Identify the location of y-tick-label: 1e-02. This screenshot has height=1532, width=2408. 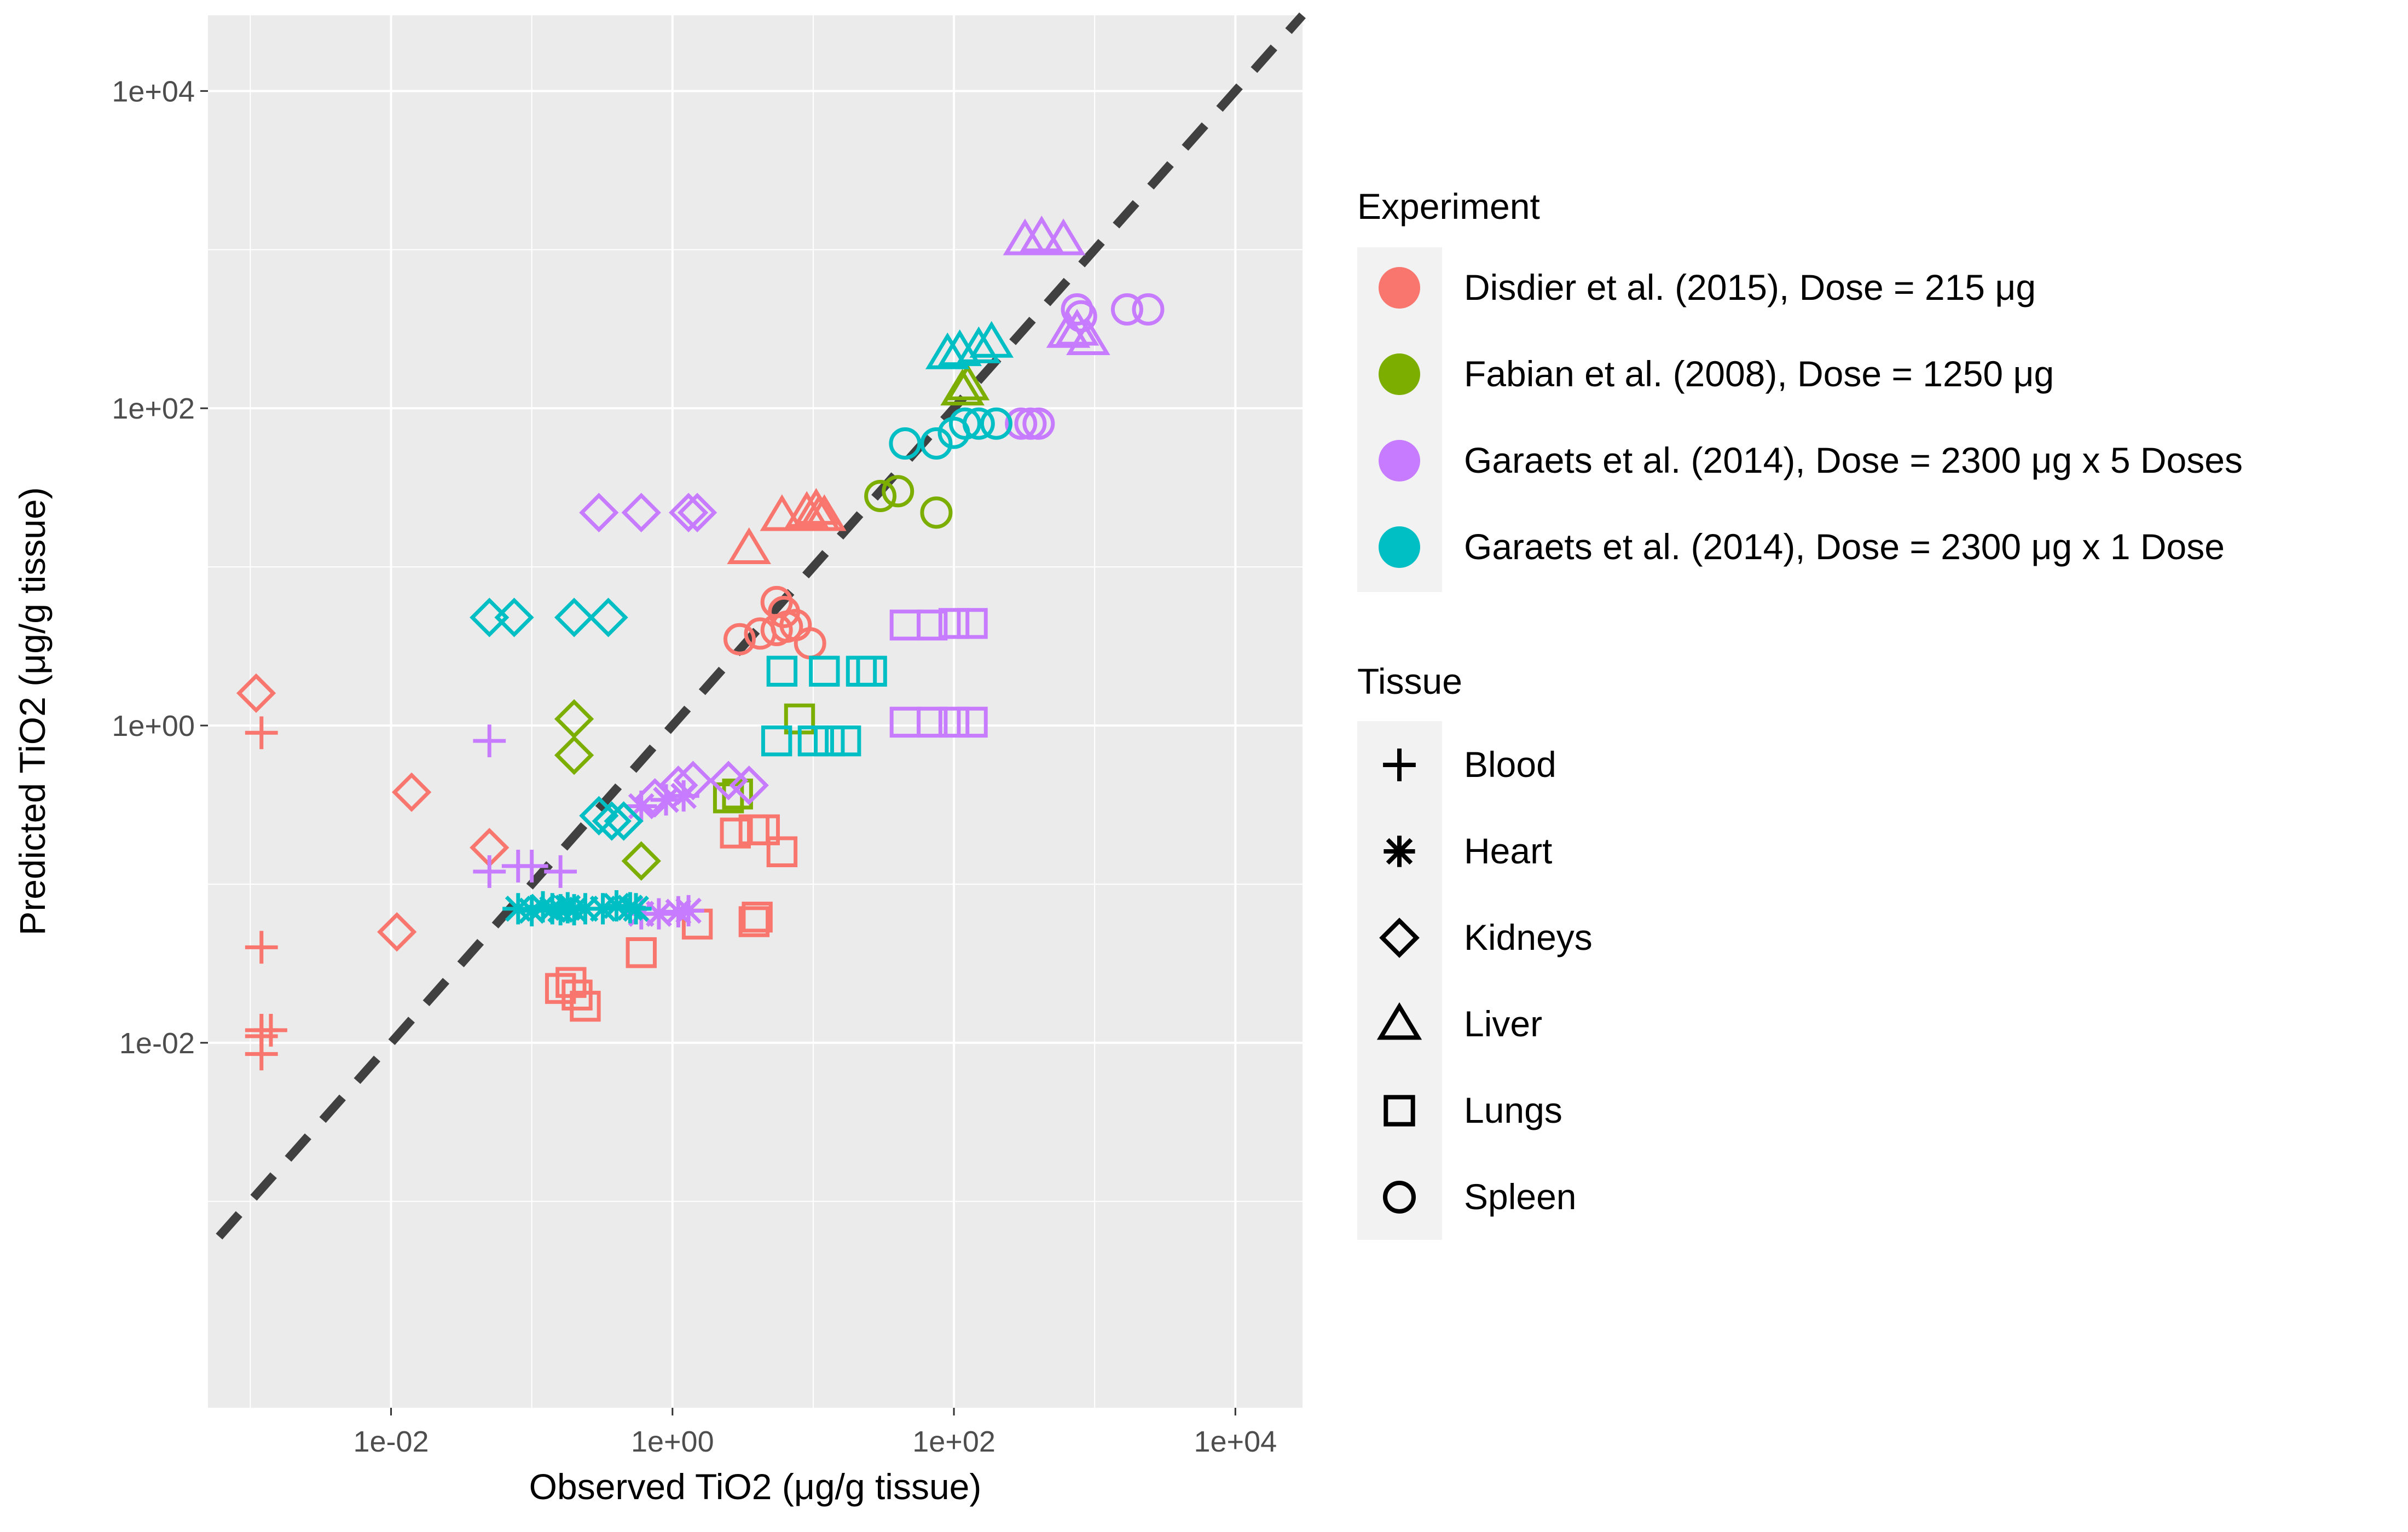
(157, 1043).